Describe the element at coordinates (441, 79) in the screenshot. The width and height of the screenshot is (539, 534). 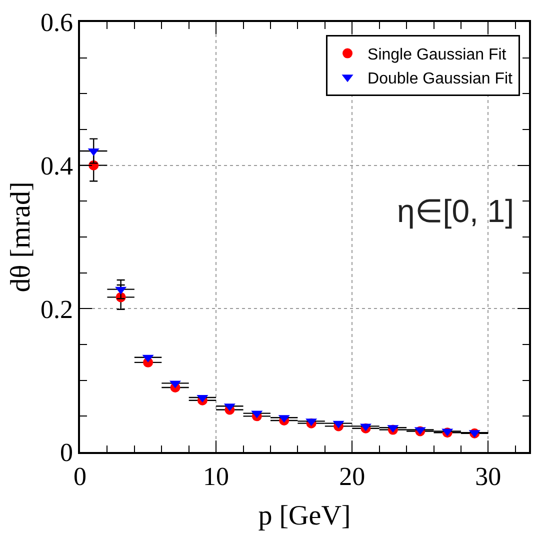
I see `legend-label: Double Gaussian Fit` at that location.